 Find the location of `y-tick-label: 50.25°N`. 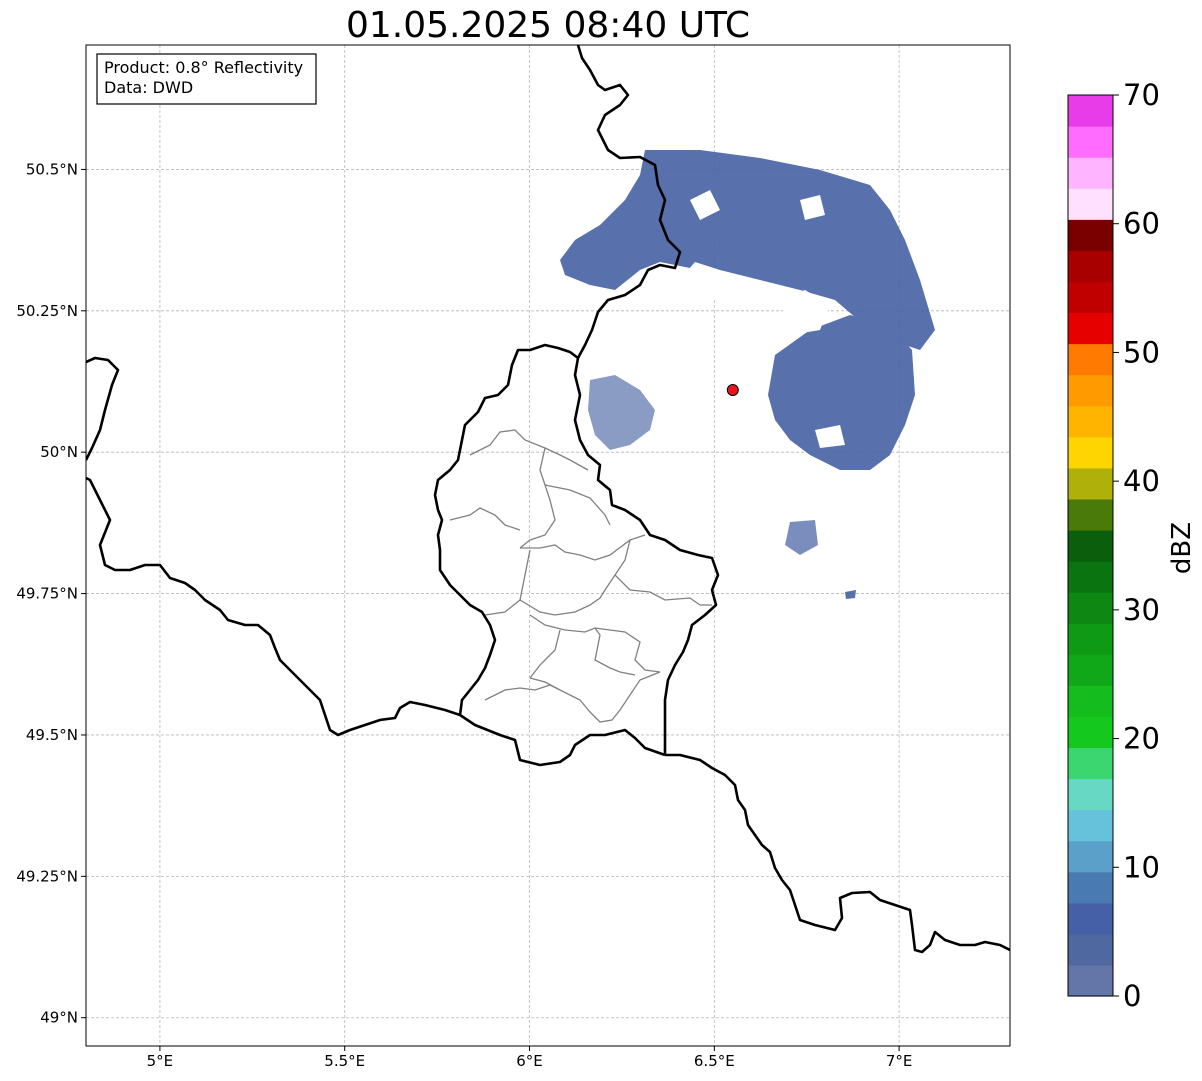

y-tick-label: 50.25°N is located at coordinates (47, 311).